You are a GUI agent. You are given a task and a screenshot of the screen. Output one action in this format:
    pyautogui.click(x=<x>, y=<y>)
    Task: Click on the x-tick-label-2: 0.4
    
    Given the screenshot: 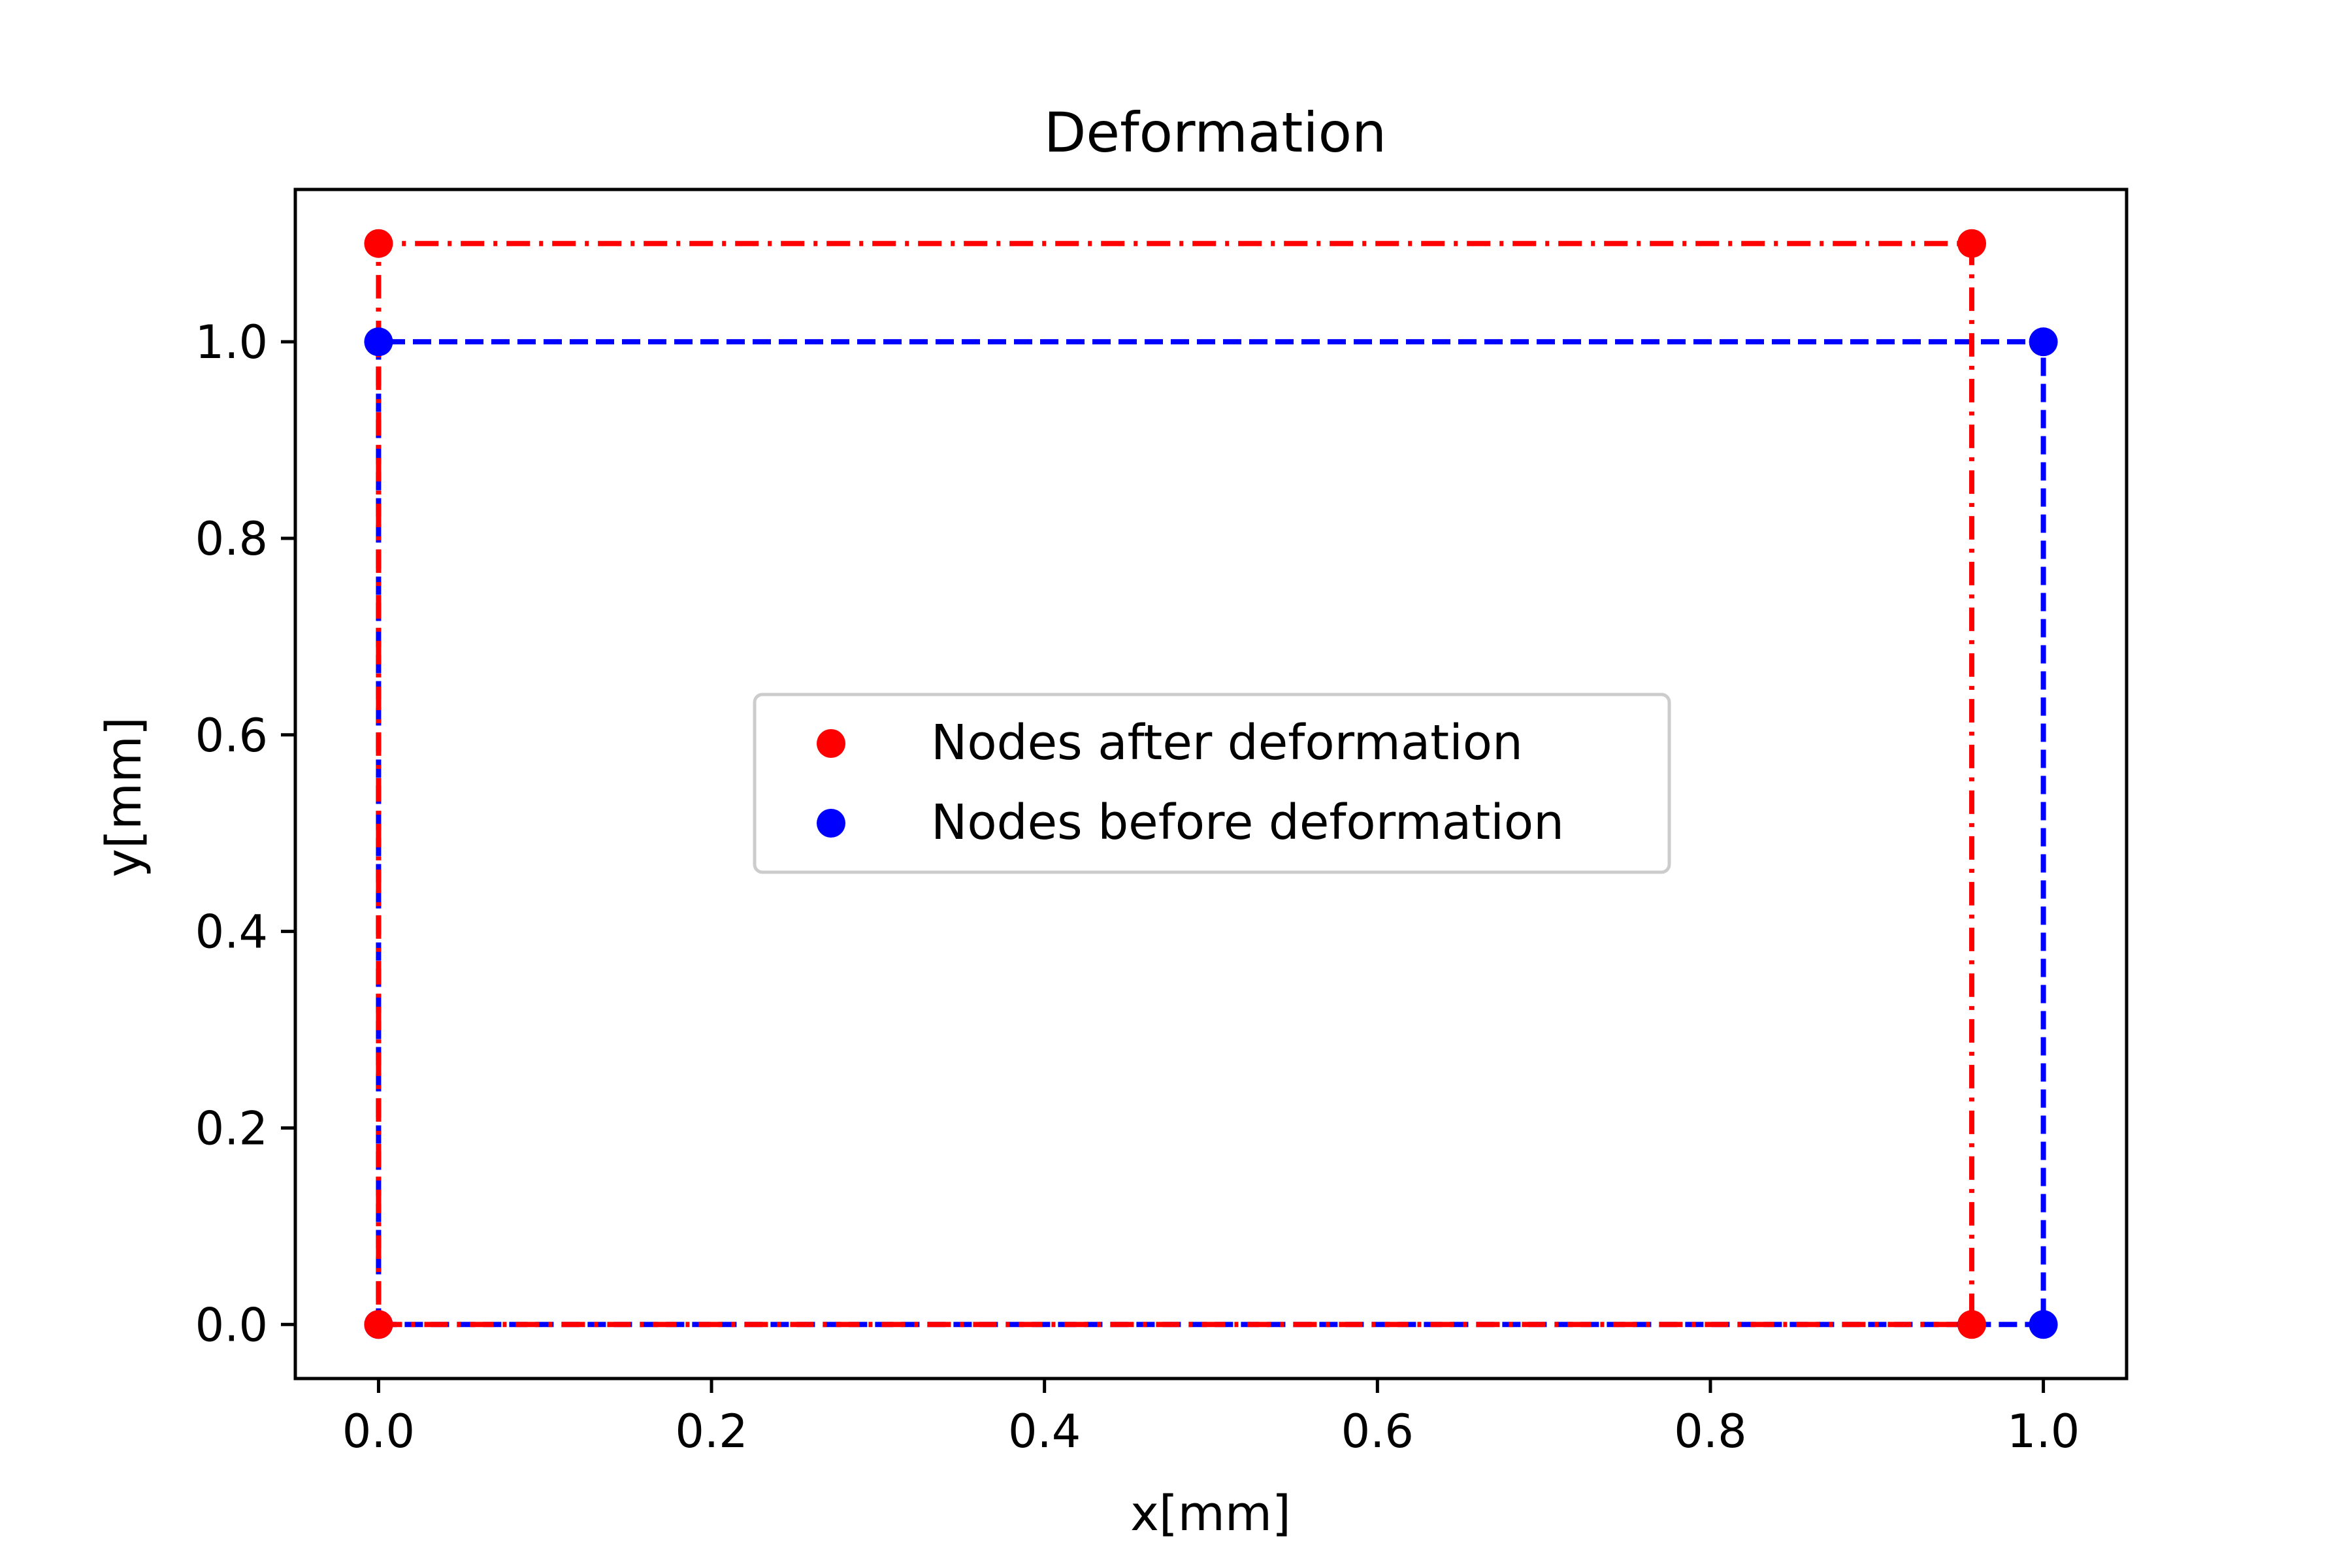 What is the action you would take?
    pyautogui.click(x=1044, y=1431)
    